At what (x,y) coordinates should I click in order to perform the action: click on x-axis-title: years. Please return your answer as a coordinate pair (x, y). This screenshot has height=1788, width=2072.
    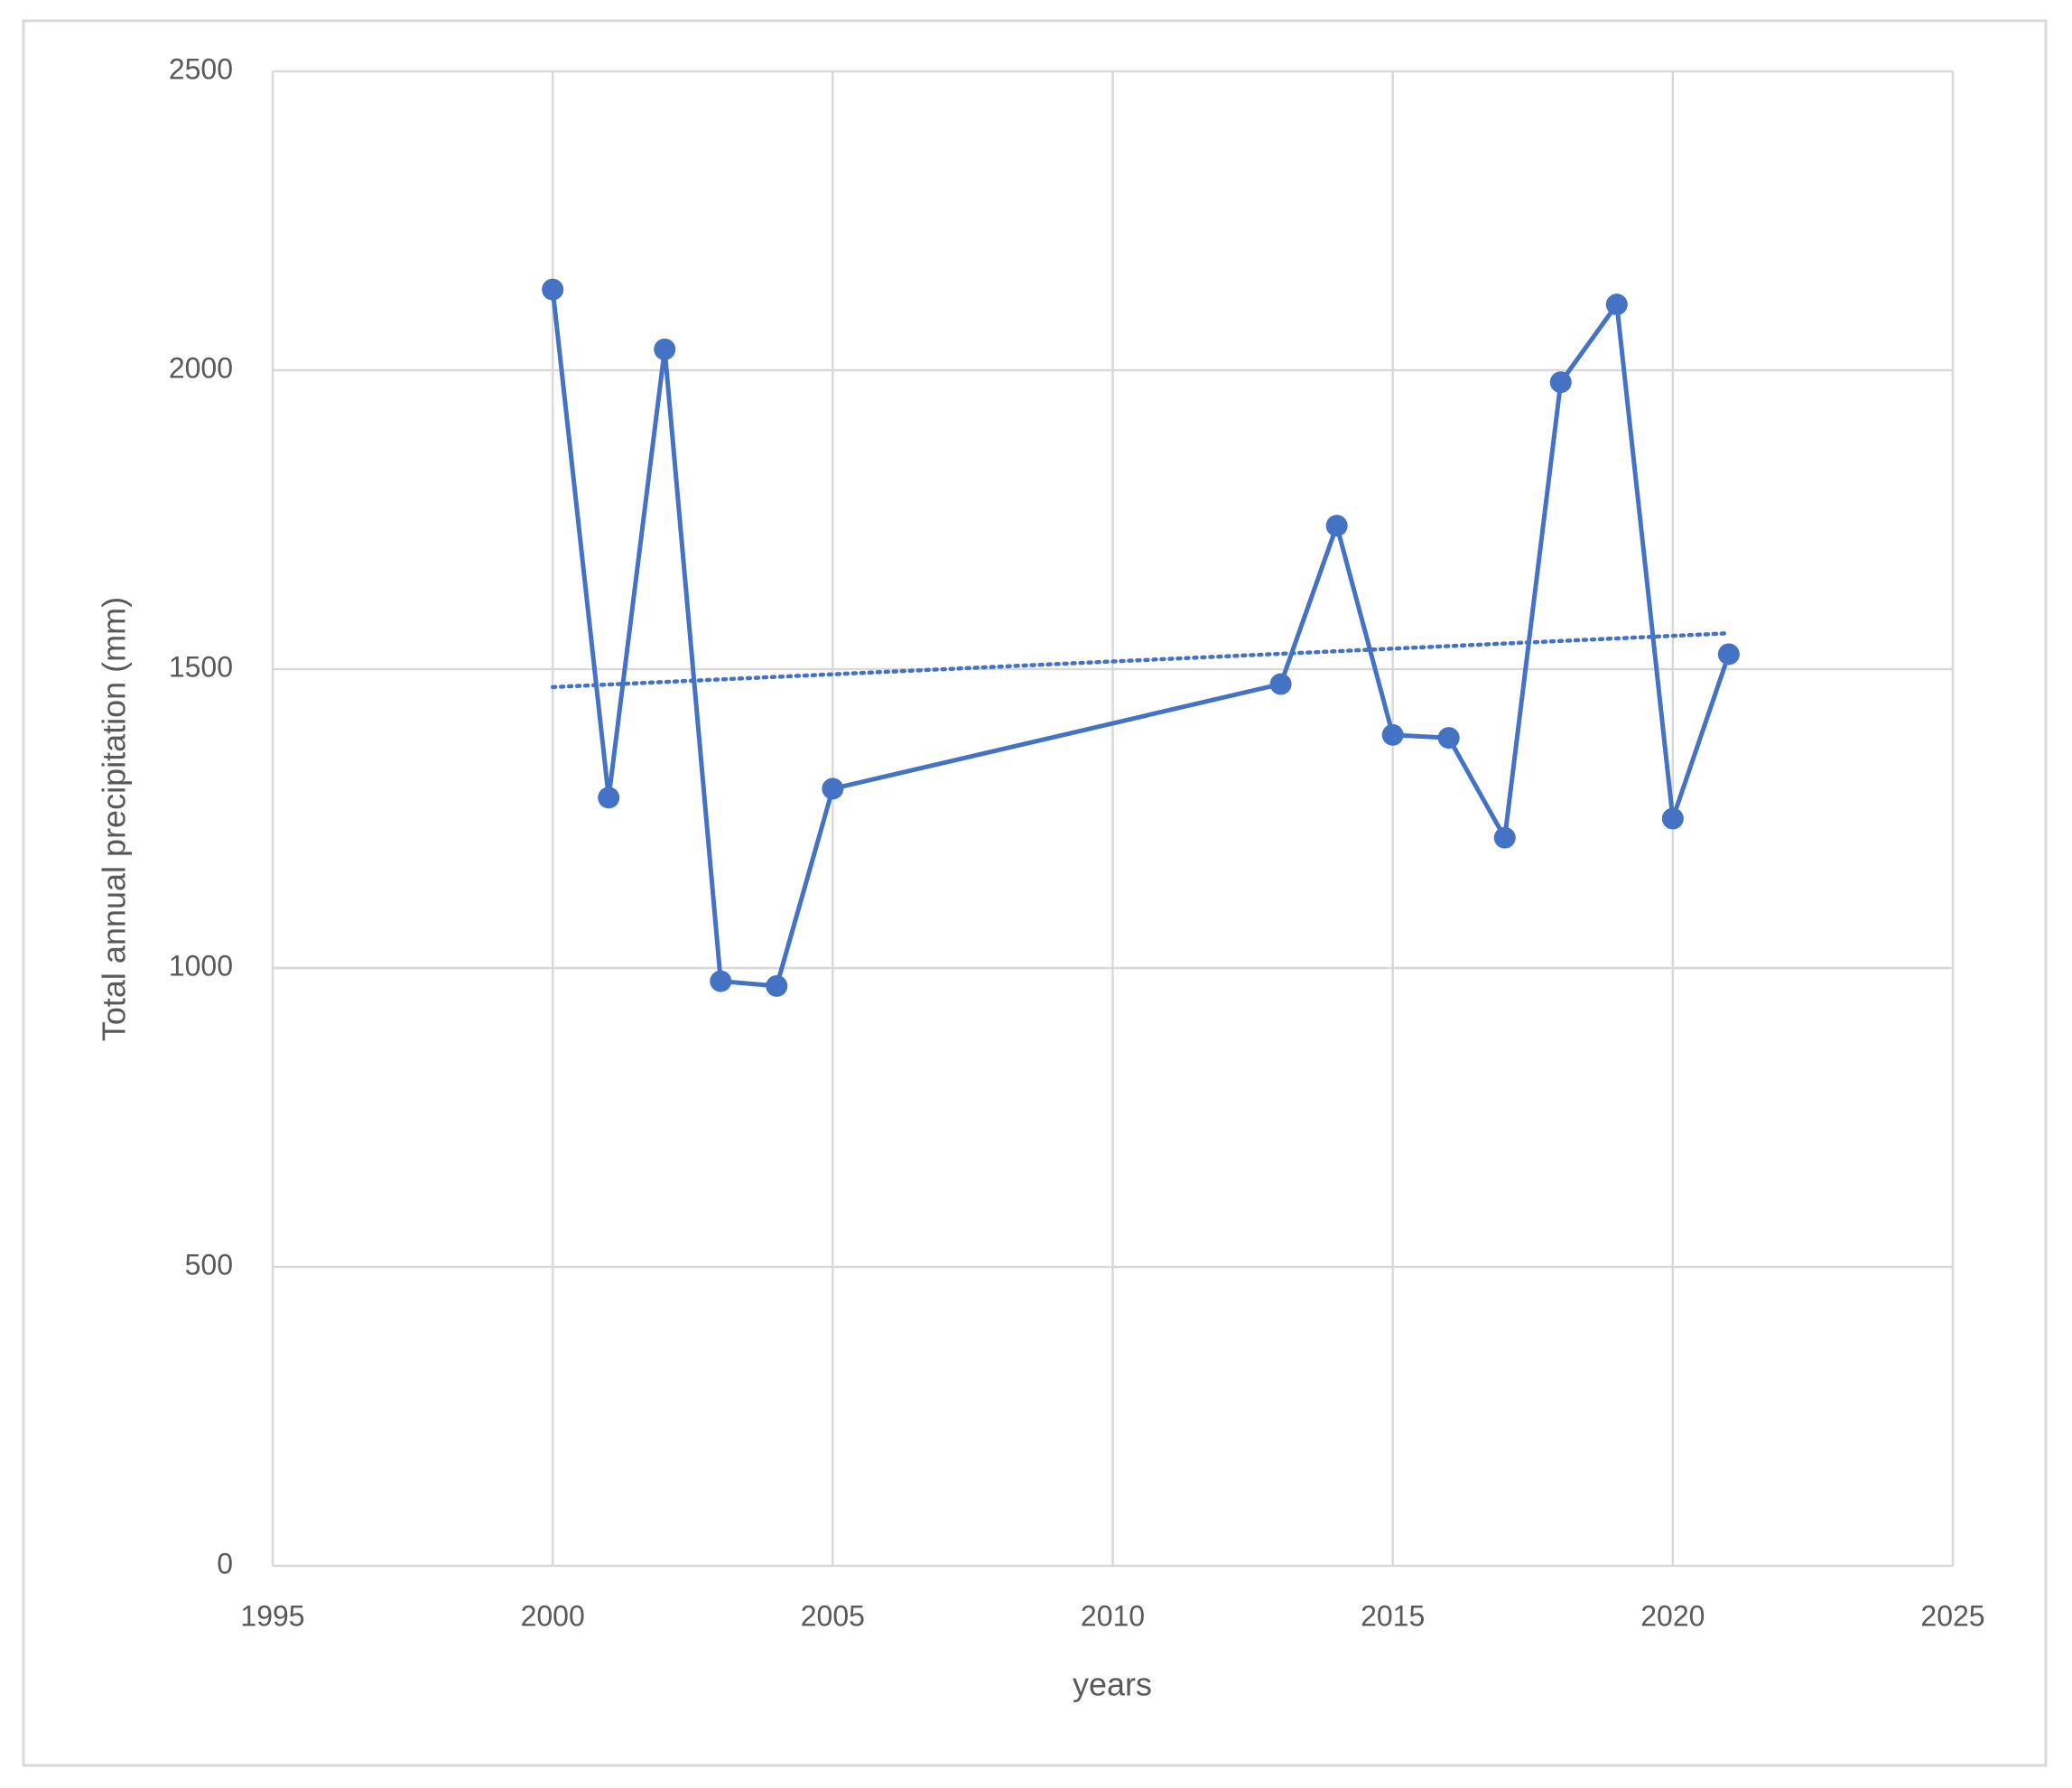
    Looking at the image, I should click on (1112, 1685).